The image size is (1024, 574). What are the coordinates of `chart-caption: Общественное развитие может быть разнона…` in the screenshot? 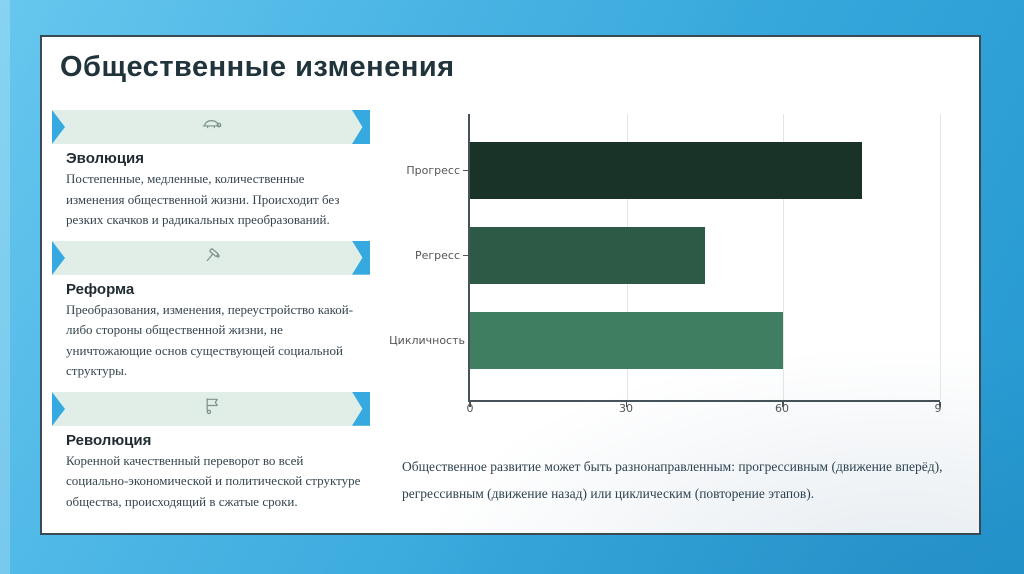 It's located at (672, 480).